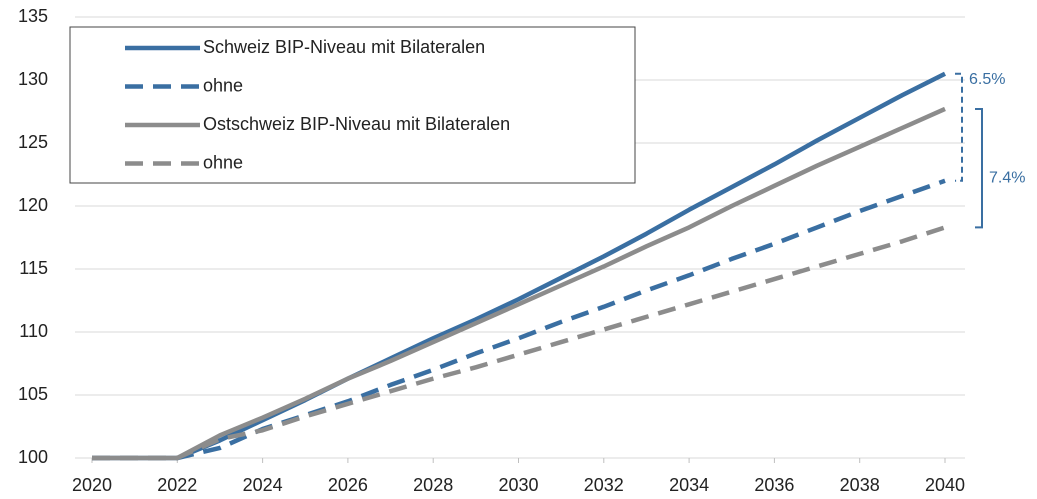 Image resolution: width=1037 pixels, height=499 pixels. Describe the element at coordinates (33, 457) in the screenshot. I see `y-tick-label: 100` at that location.